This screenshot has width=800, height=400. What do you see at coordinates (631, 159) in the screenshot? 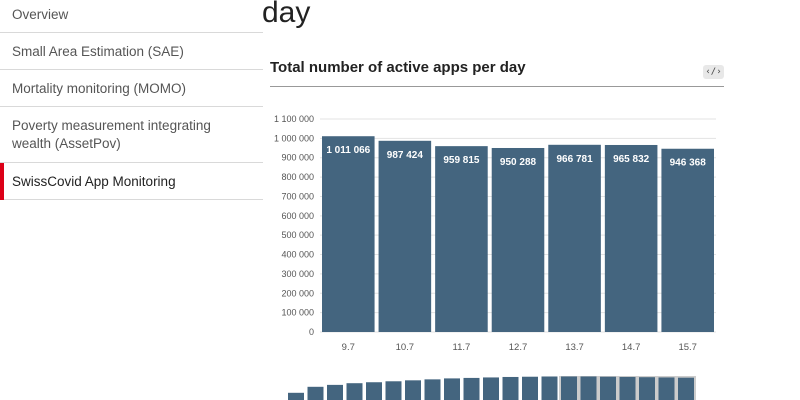
I see `bar-value-label: 965 832` at bounding box center [631, 159].